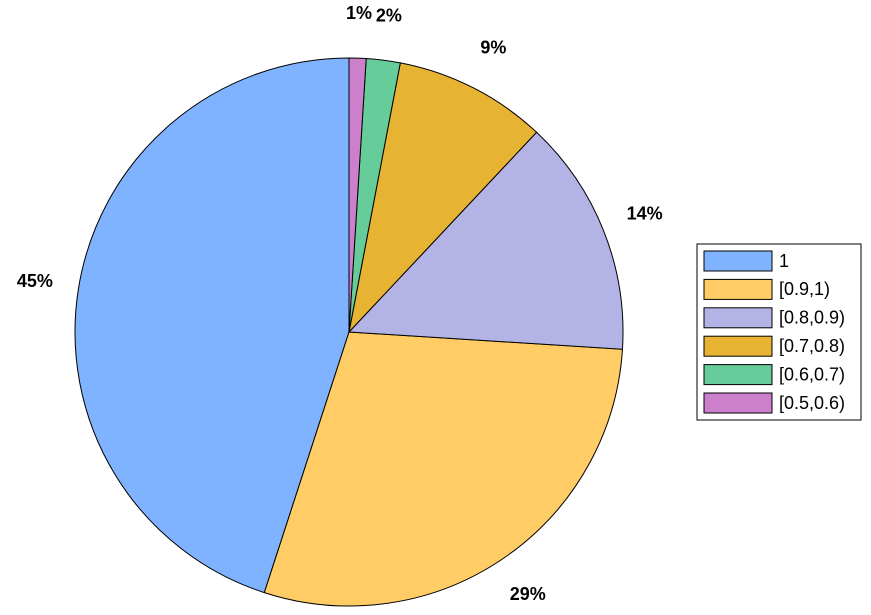 The image size is (871, 615). Describe the element at coordinates (812, 346) in the screenshot. I see `legend-label: [0.7,0.8)` at that location.